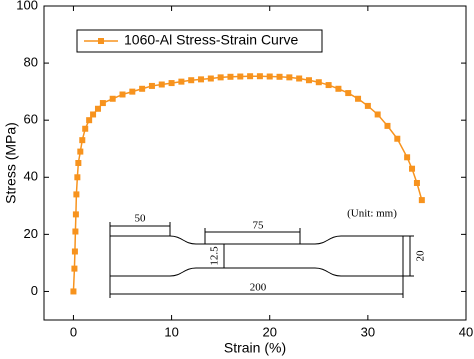 Image resolution: width=474 pixels, height=359 pixels. Describe the element at coordinates (27, 6) in the screenshot. I see `y-tick-label: 100` at that location.